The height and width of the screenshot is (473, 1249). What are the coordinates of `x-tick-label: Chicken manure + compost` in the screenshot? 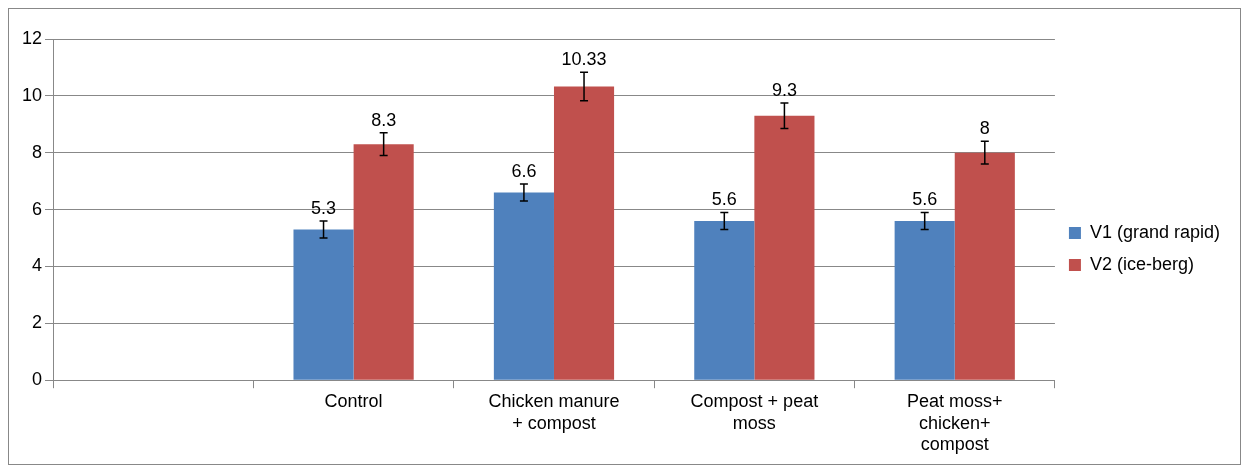 It's located at (554, 411).